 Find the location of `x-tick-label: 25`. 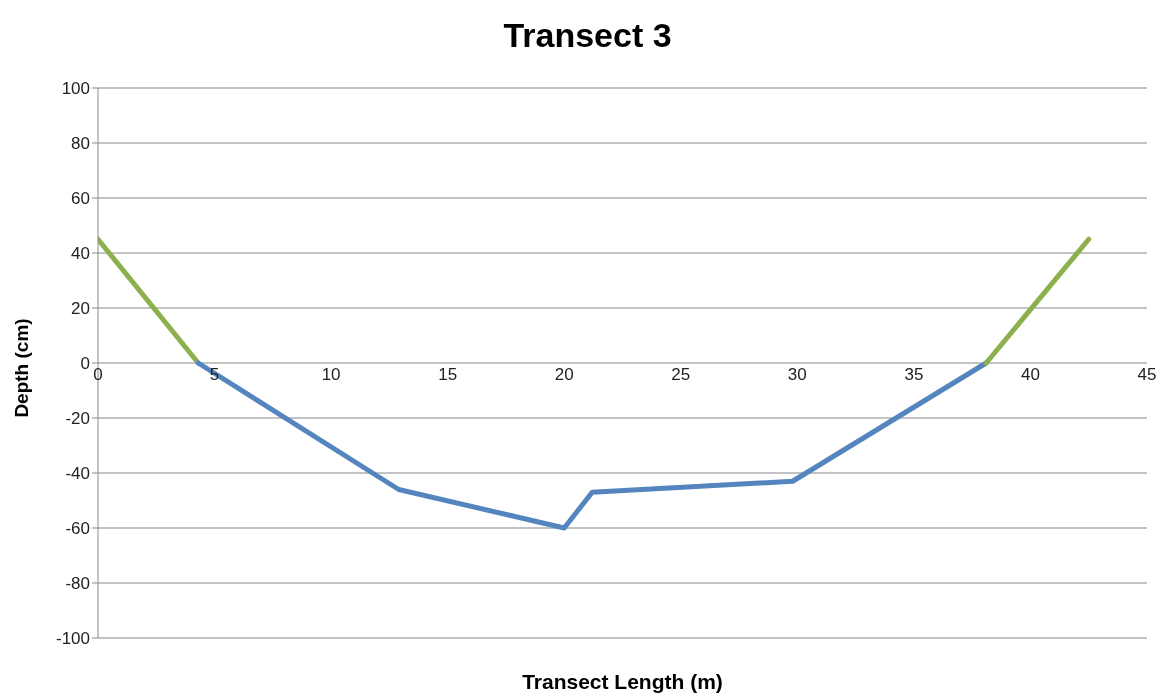

x-tick-label: 25 is located at coordinates (681, 374).